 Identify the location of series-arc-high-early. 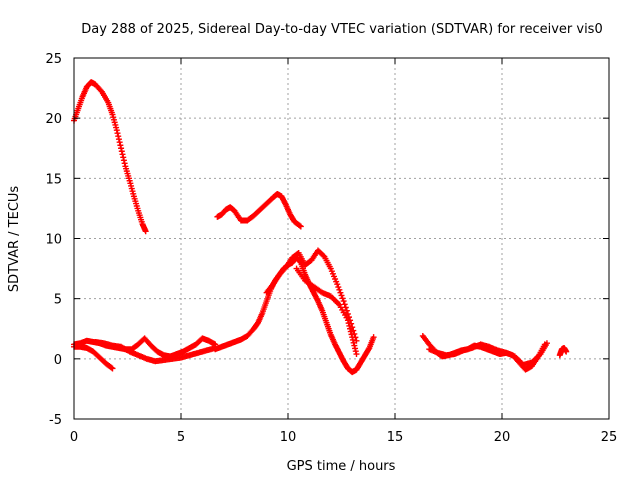
(110, 157).